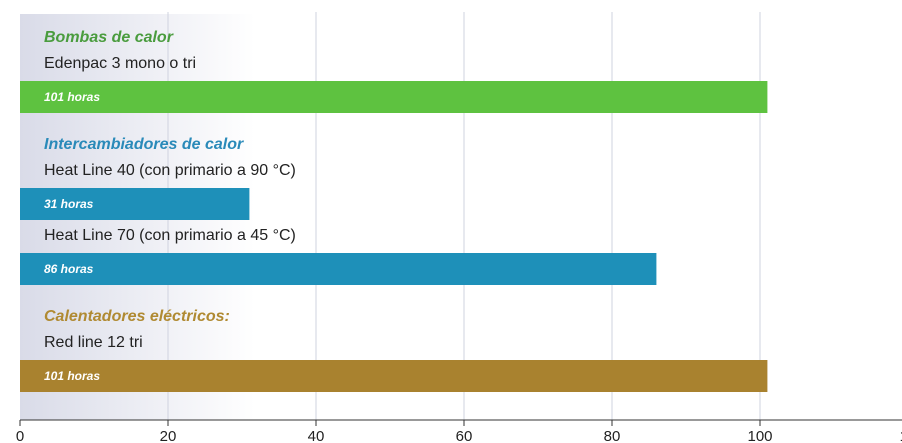  I want to click on x-tick-label: 0, so click(20, 435).